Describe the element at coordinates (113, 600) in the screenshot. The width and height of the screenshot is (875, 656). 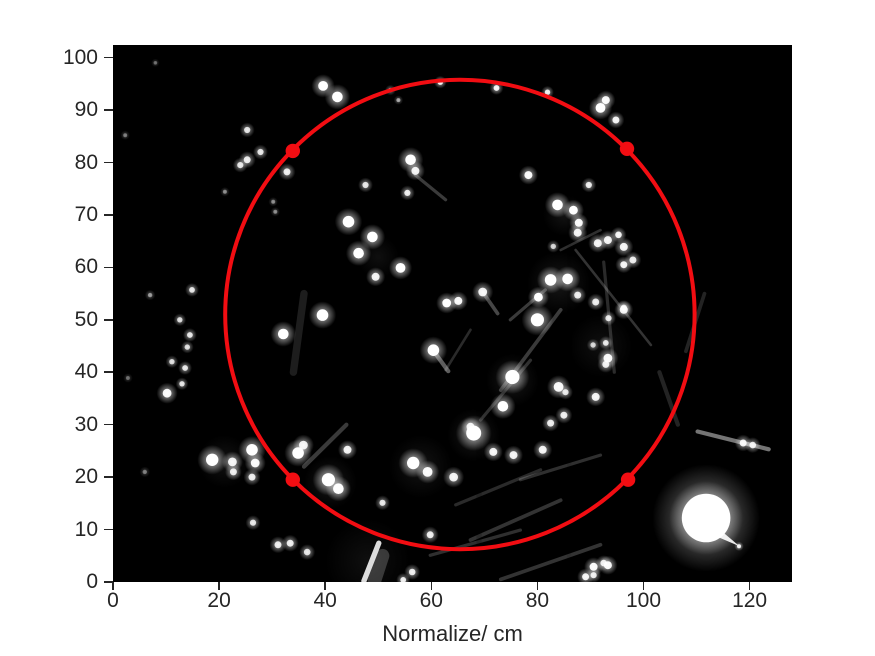
I see `x-tick-label: 0` at that location.